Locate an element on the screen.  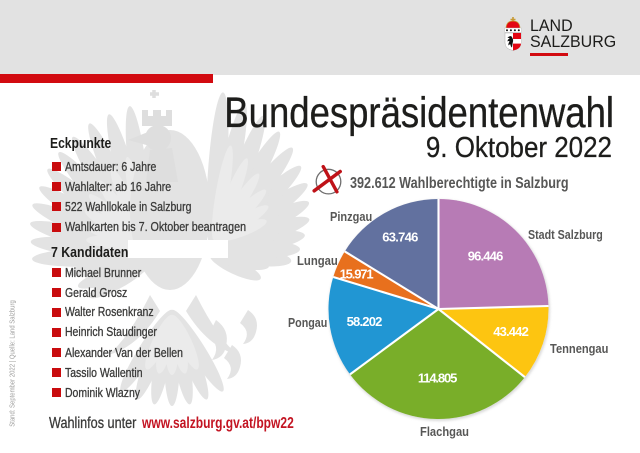
svg-text: 63.746 is located at coordinates (400, 237).